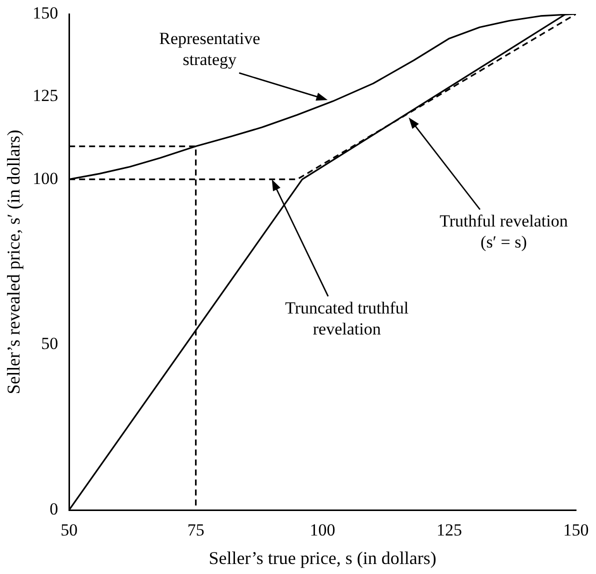  Describe the element at coordinates (14, 262) in the screenshot. I see `y-axis-title: Seller’s revealed price, s′ (in dollars)` at that location.